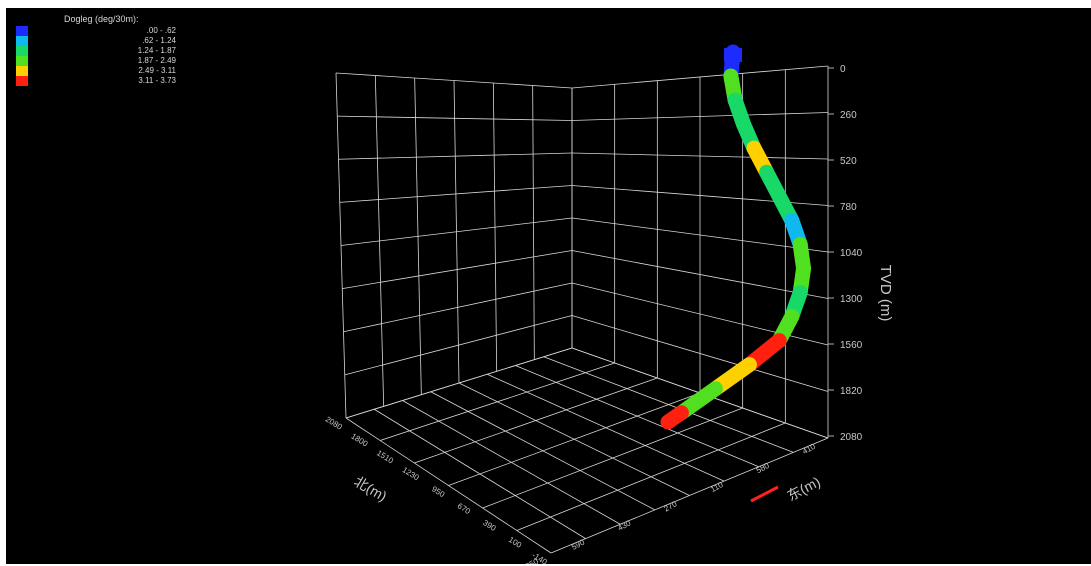 This screenshot has height=566, width=1091. What do you see at coordinates (843, 69) in the screenshot?
I see `z-tick-label: 0` at bounding box center [843, 69].